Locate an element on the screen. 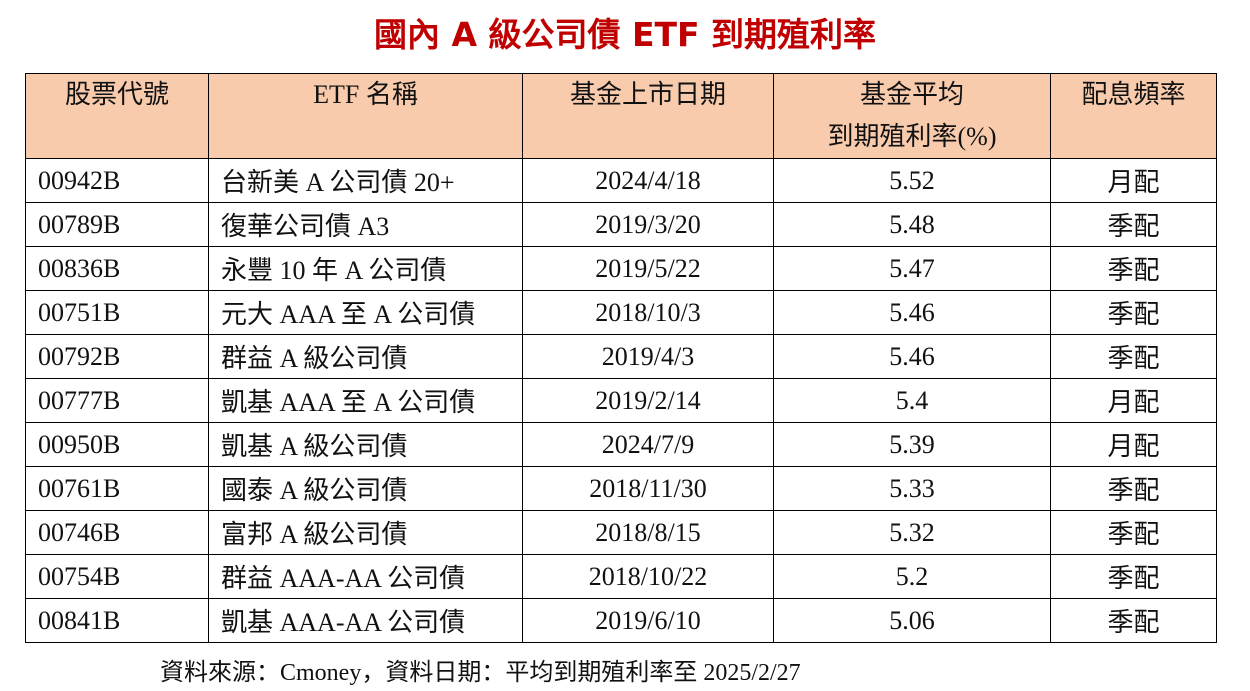  table-cell: 2019/2/14 is located at coordinates (648, 400).